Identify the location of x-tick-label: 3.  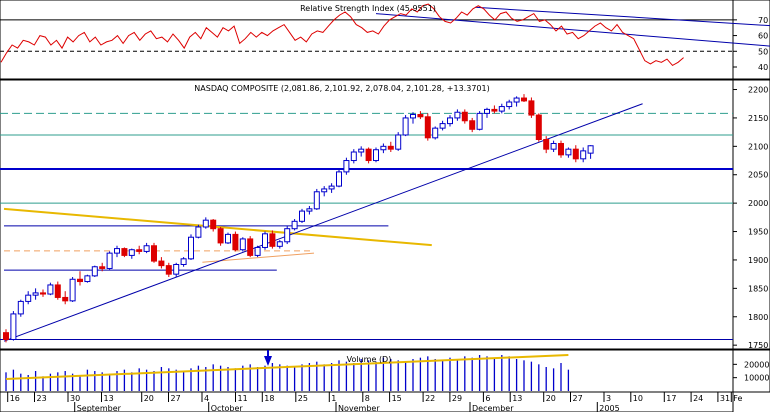
(608, 398).